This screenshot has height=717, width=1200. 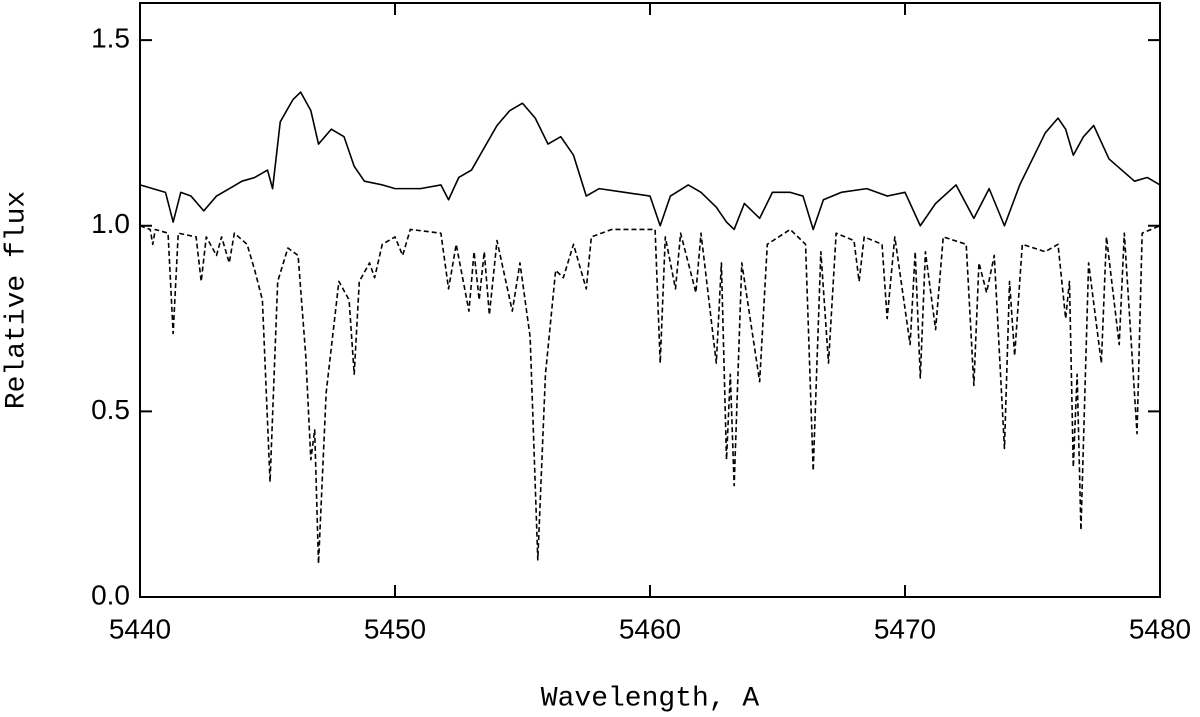 I want to click on y-tick-label: 0.5, so click(x=110, y=409).